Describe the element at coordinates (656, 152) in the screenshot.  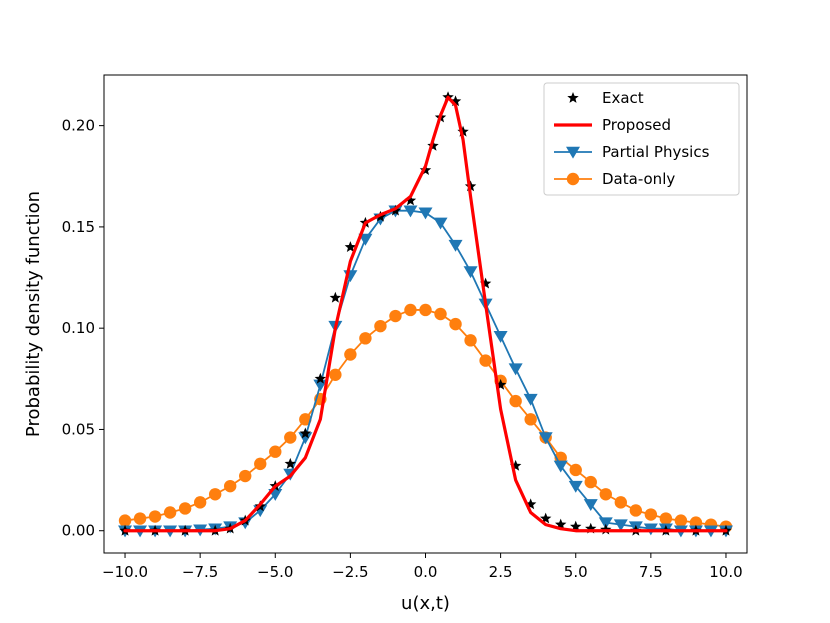
I see `legend-label: Partial Physics` at that location.